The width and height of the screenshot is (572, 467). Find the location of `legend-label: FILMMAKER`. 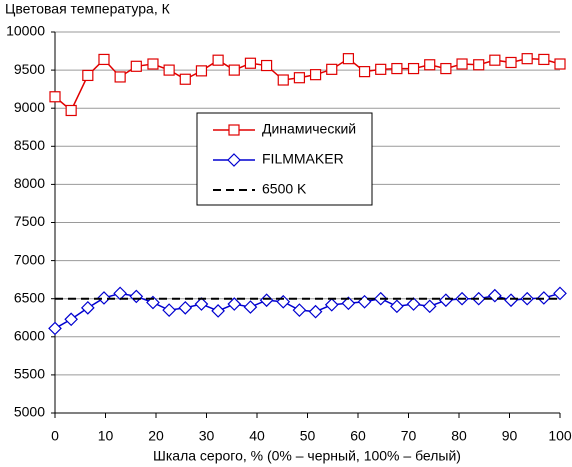

legend-label: FILMMAKER is located at coordinates (303, 159).